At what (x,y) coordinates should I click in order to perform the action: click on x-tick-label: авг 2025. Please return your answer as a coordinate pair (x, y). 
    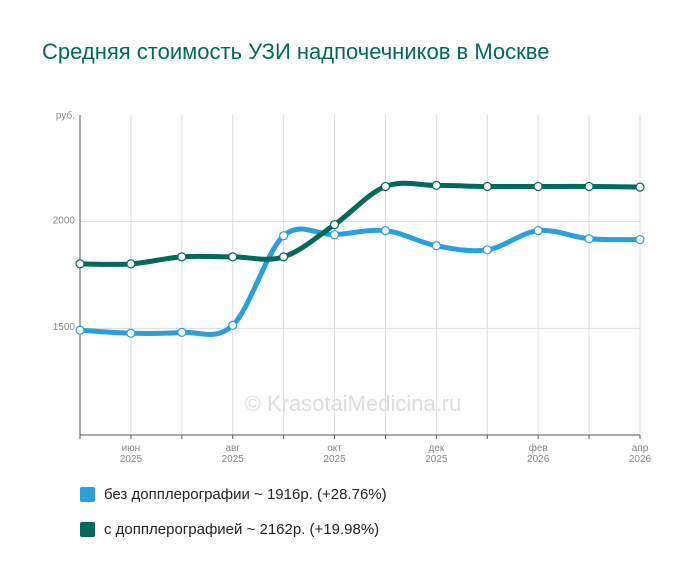
    Looking at the image, I should click on (233, 454).